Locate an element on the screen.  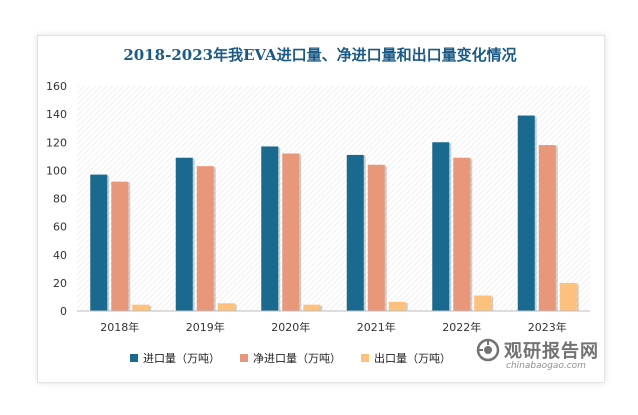
y-tick-label-6: 120 is located at coordinates (56, 142).